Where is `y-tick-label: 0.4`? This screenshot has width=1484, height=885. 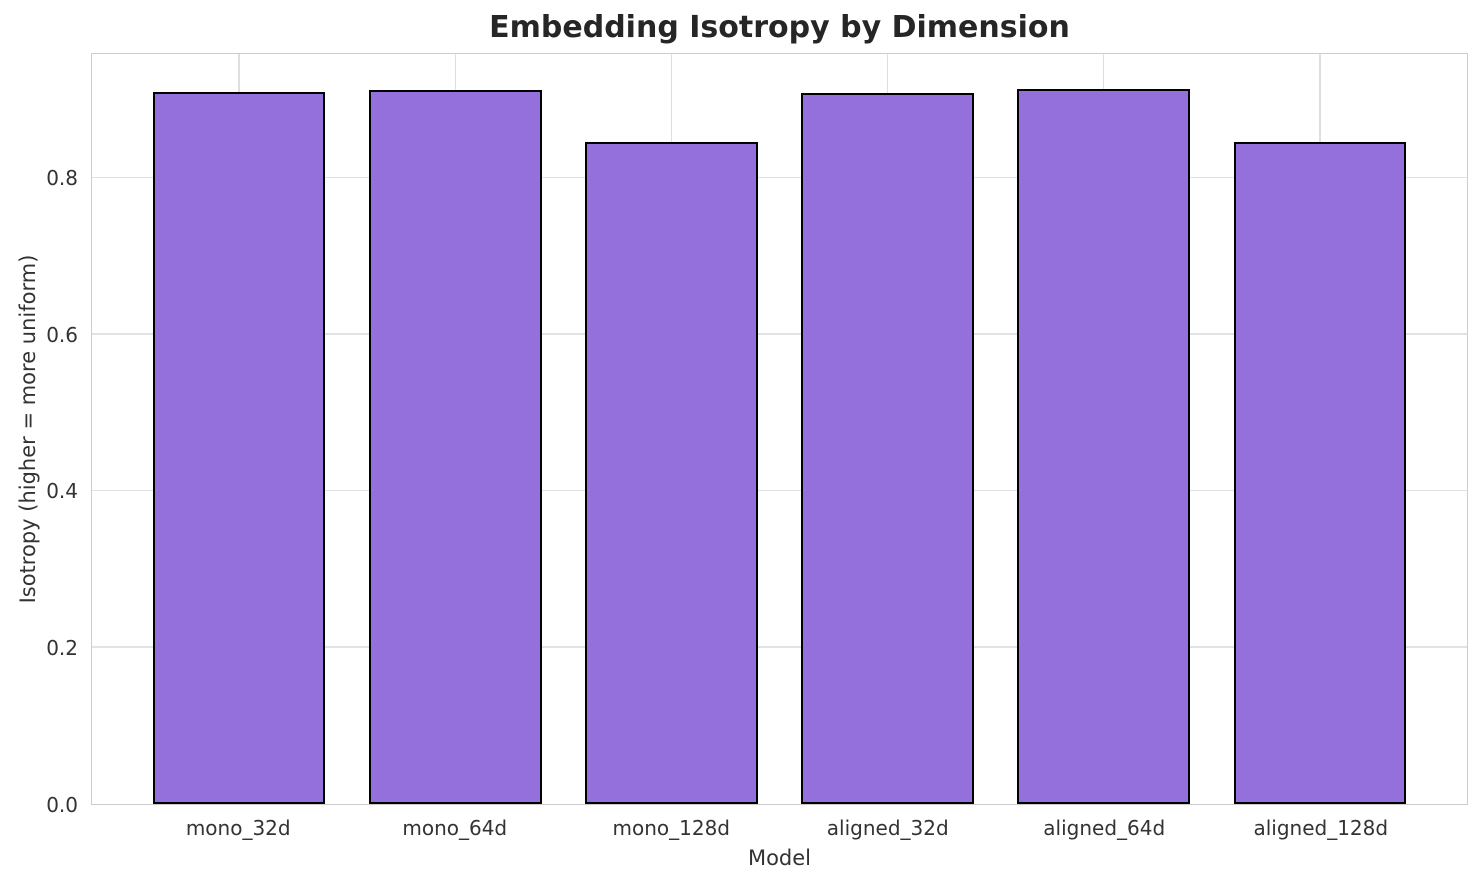 y-tick-label: 0.4 is located at coordinates (62, 491).